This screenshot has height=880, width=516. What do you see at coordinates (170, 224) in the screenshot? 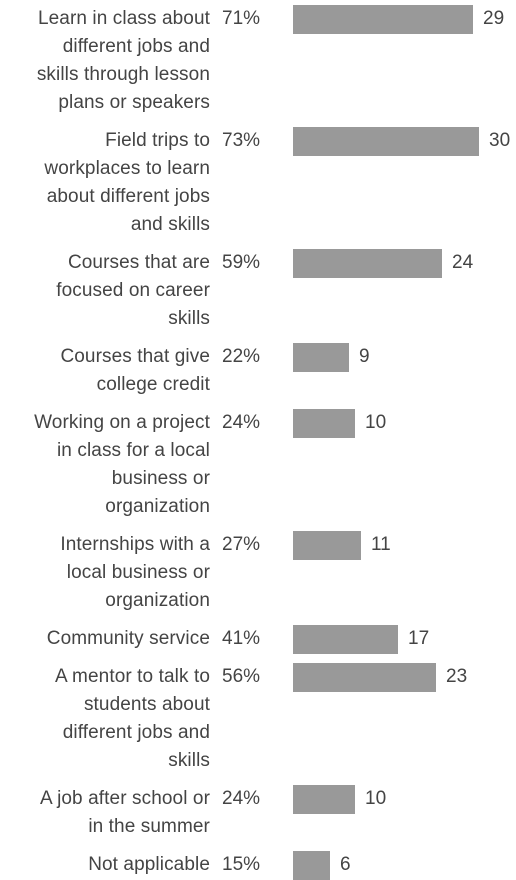
I see `category-label-line: and skills` at bounding box center [170, 224].